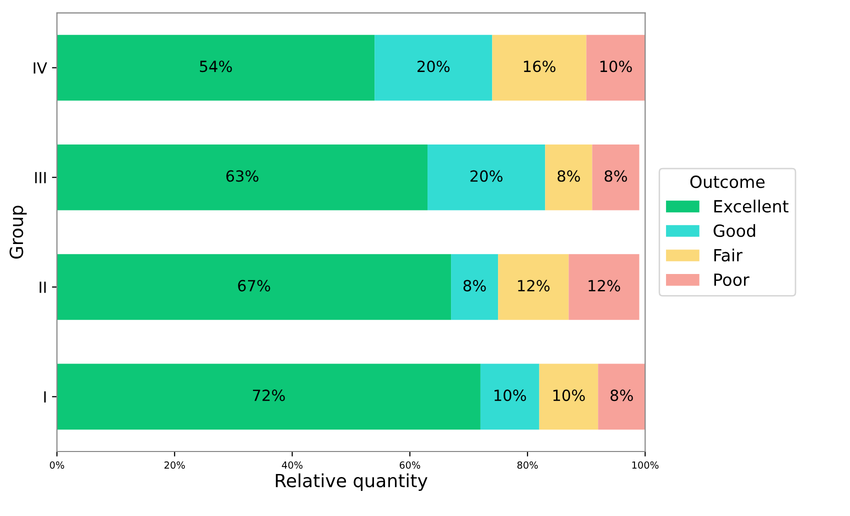  Describe the element at coordinates (410, 465) in the screenshot. I see `x-tick-label: 60%` at that location.